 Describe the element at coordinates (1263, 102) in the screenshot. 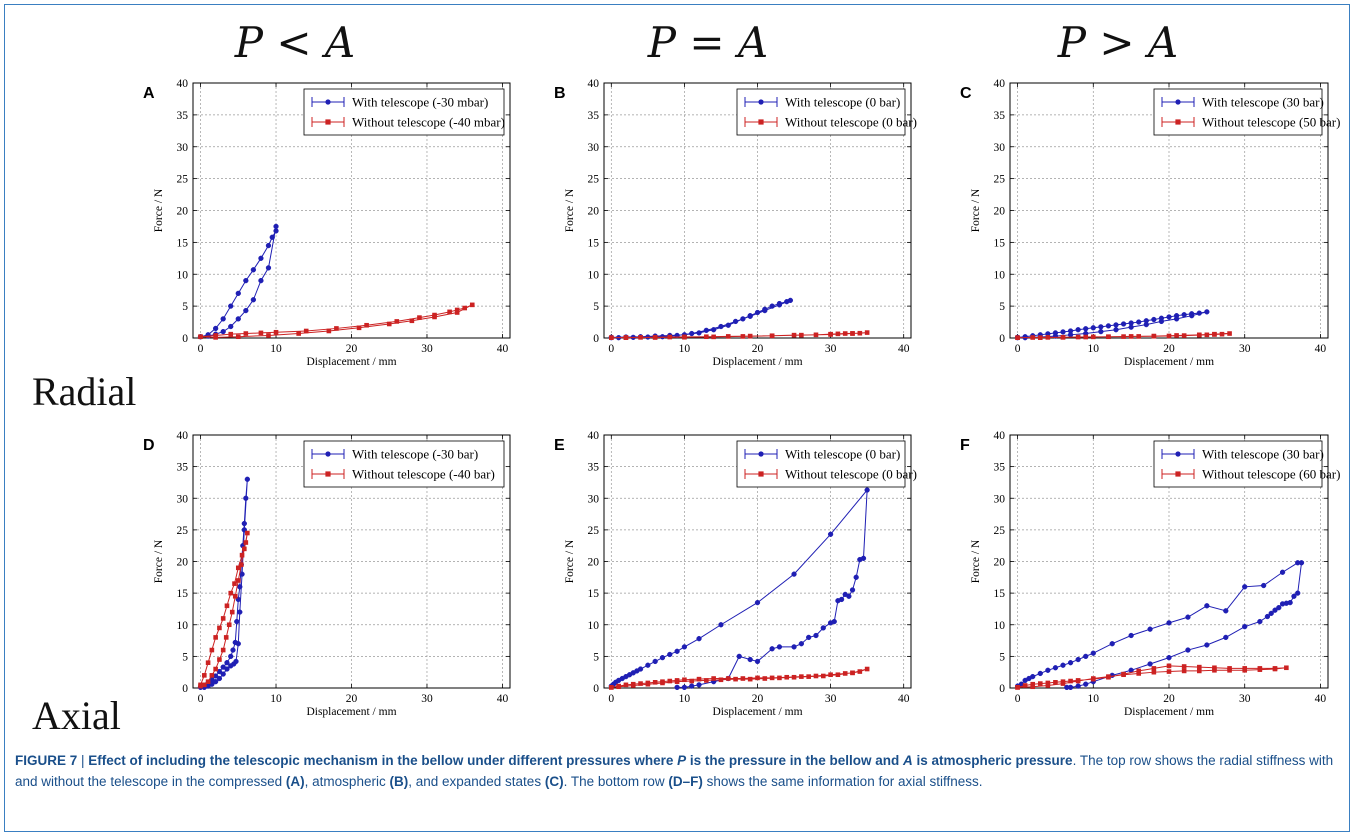

I see `legend-label: With telescope (30 bar)` at that location.